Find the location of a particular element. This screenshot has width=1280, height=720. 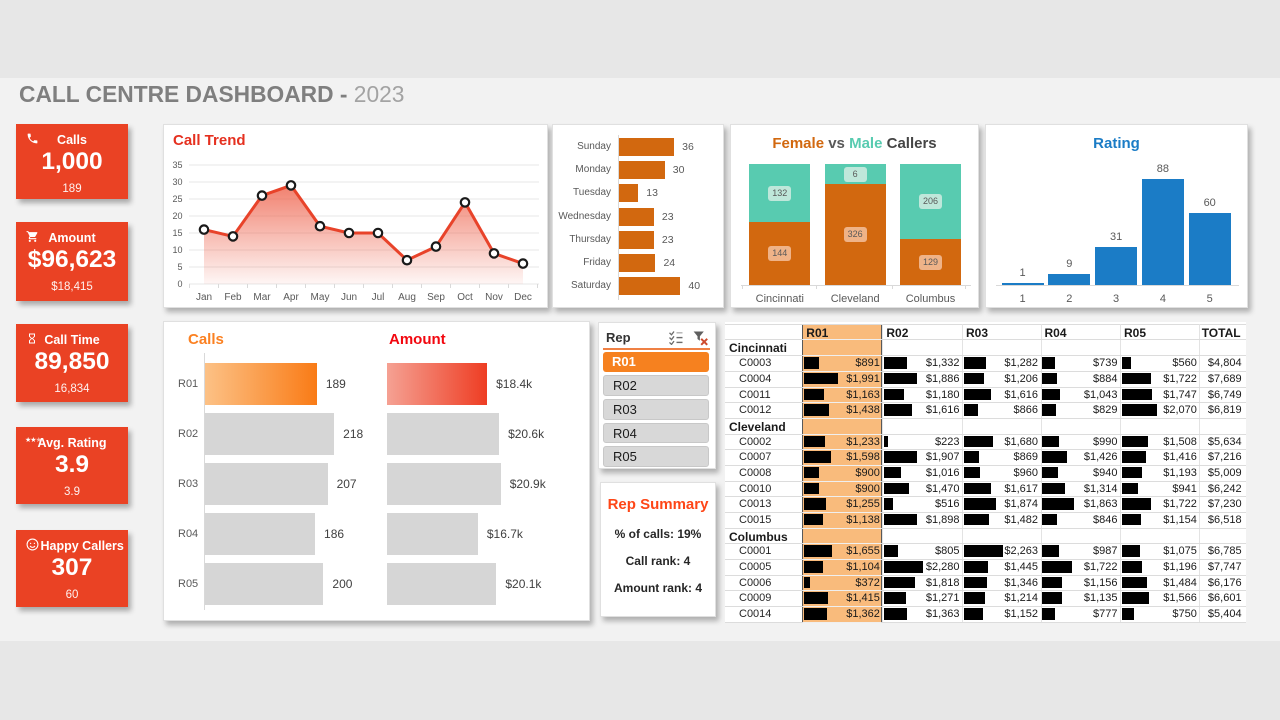

svg-text: Sep is located at coordinates (436, 297).